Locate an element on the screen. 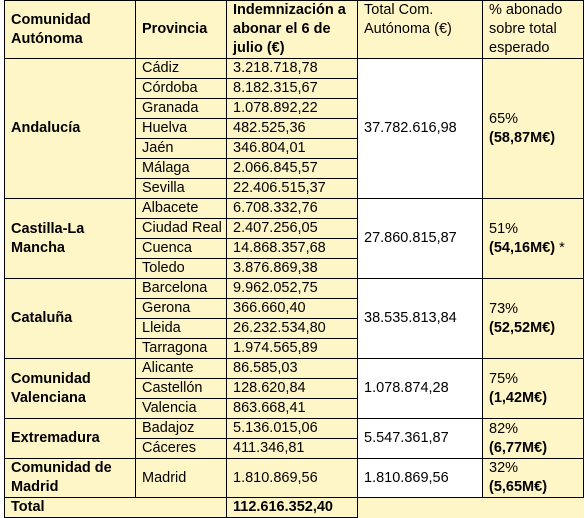  importe-cell: 14.868.357,68 is located at coordinates (292, 248).